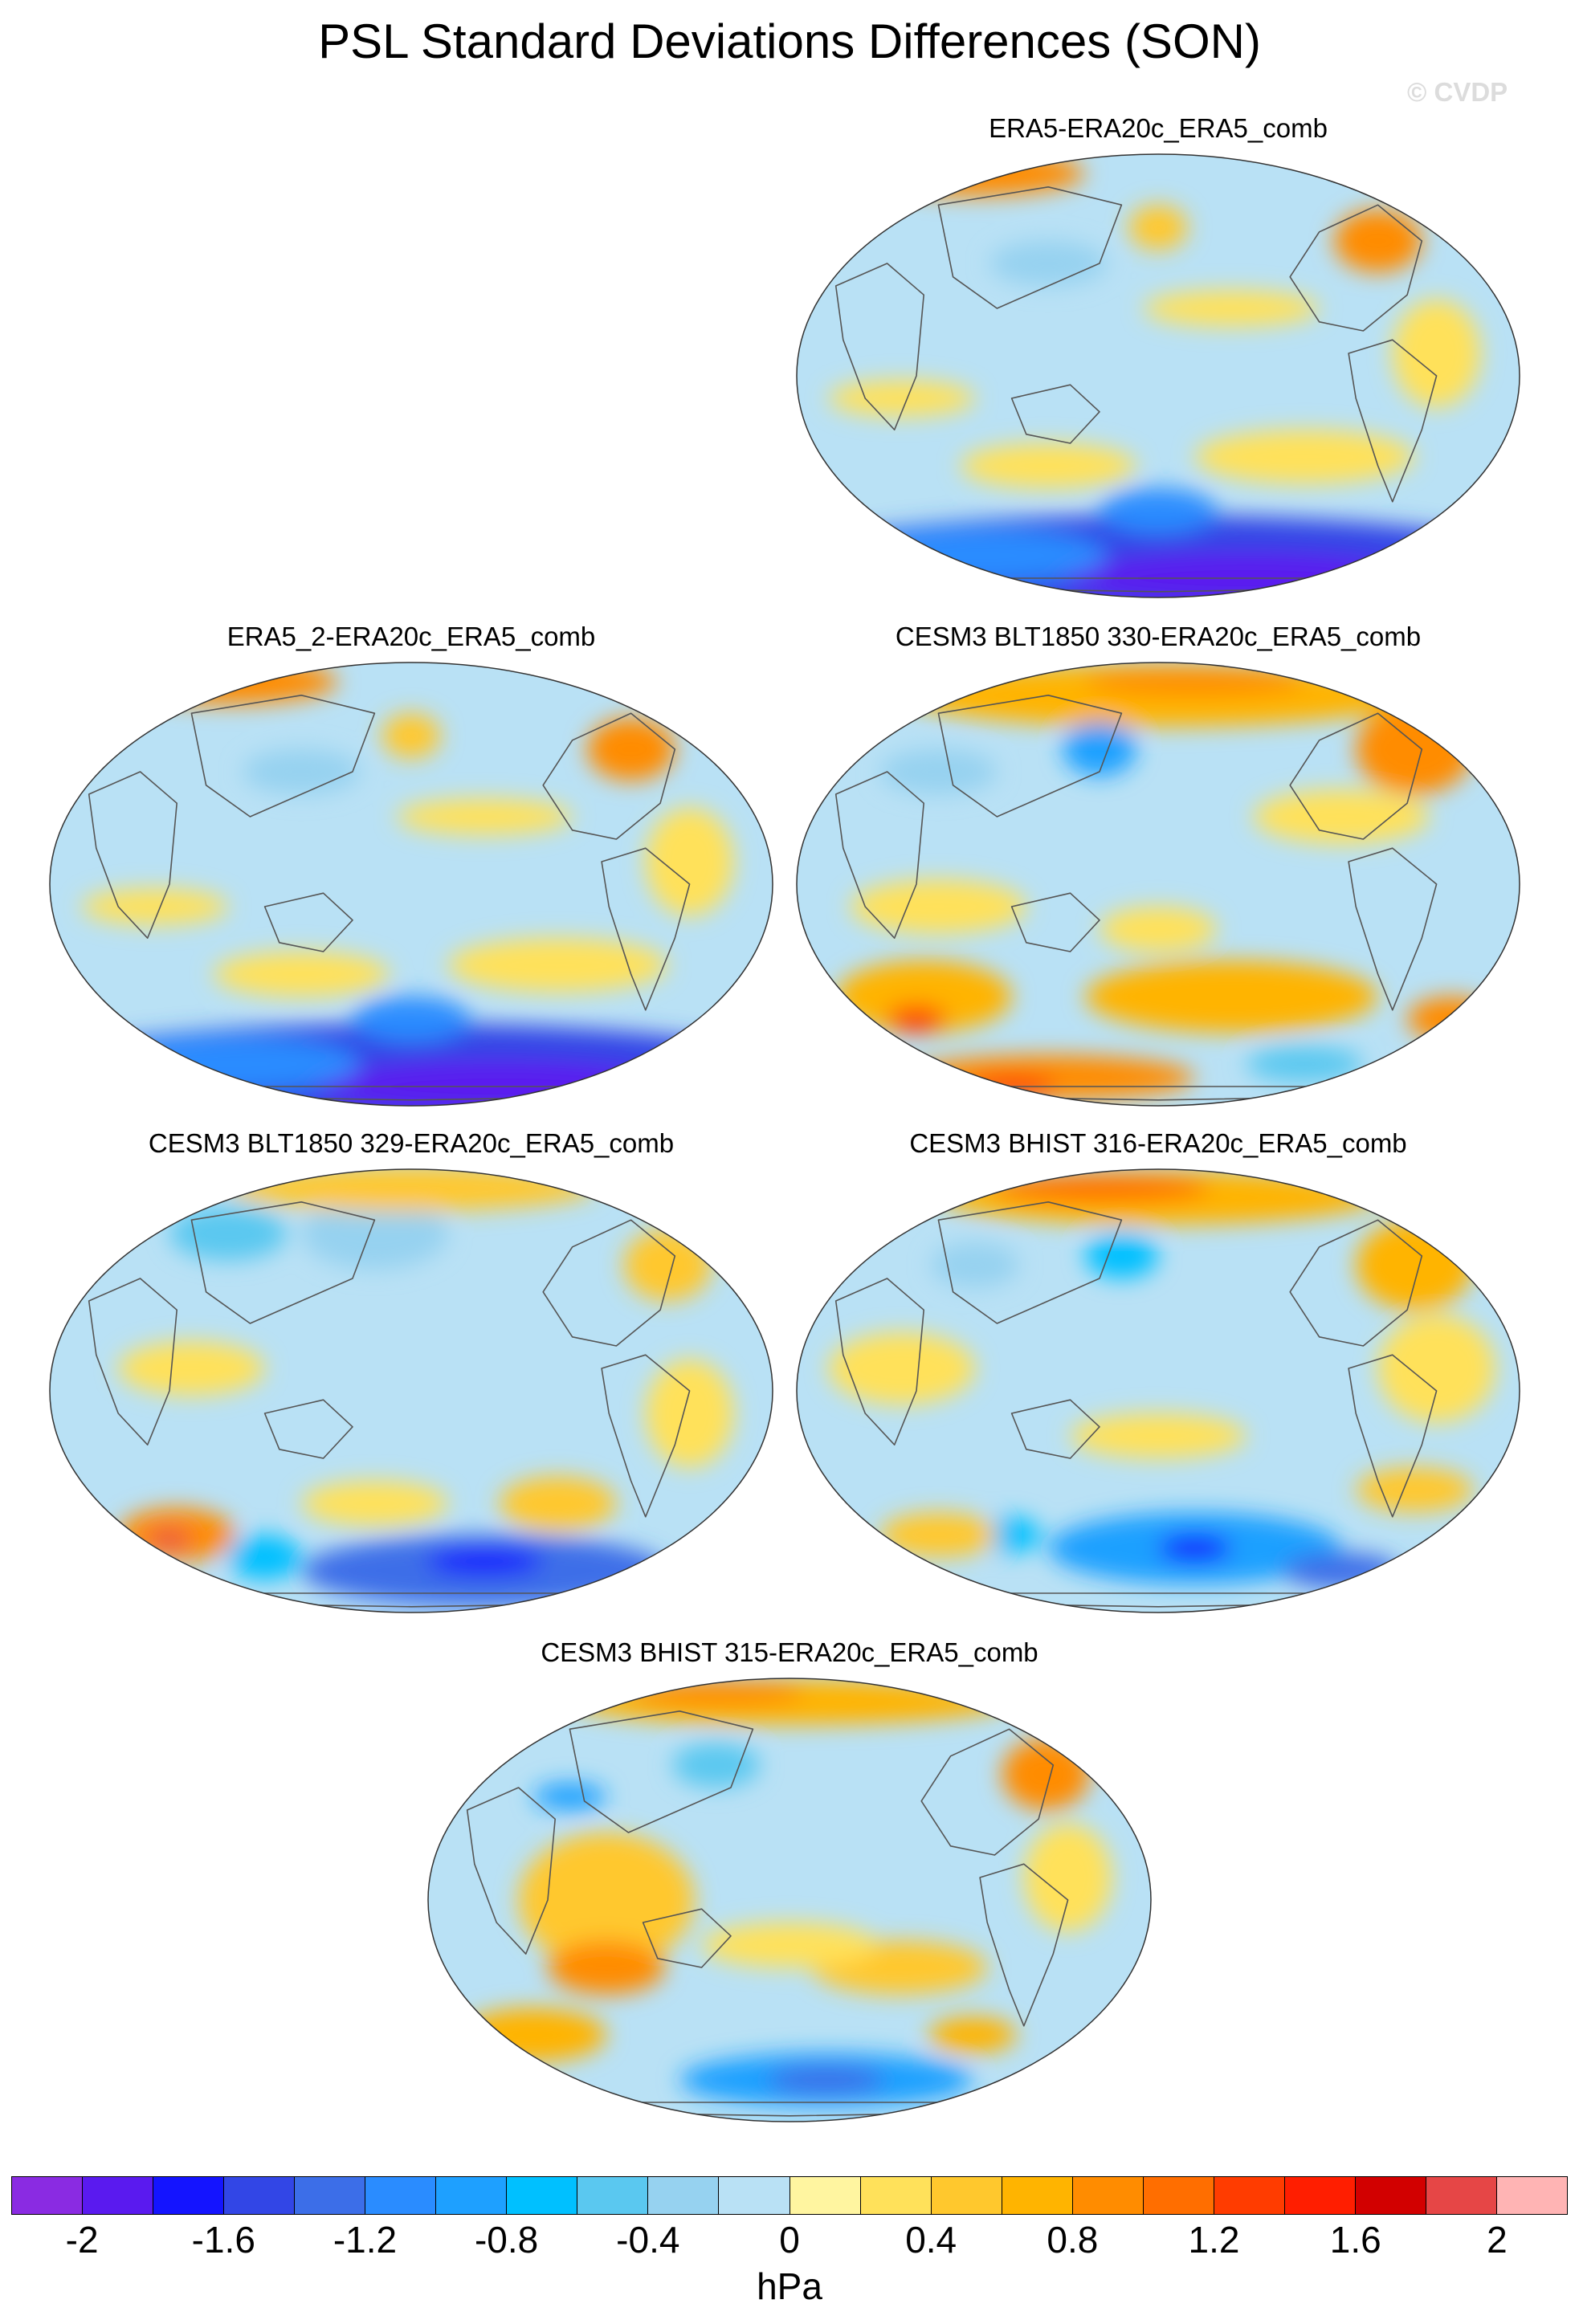 Image resolution: width=1579 pixels, height=2324 pixels. I want to click on colorbar-label: 1.6, so click(1355, 2240).